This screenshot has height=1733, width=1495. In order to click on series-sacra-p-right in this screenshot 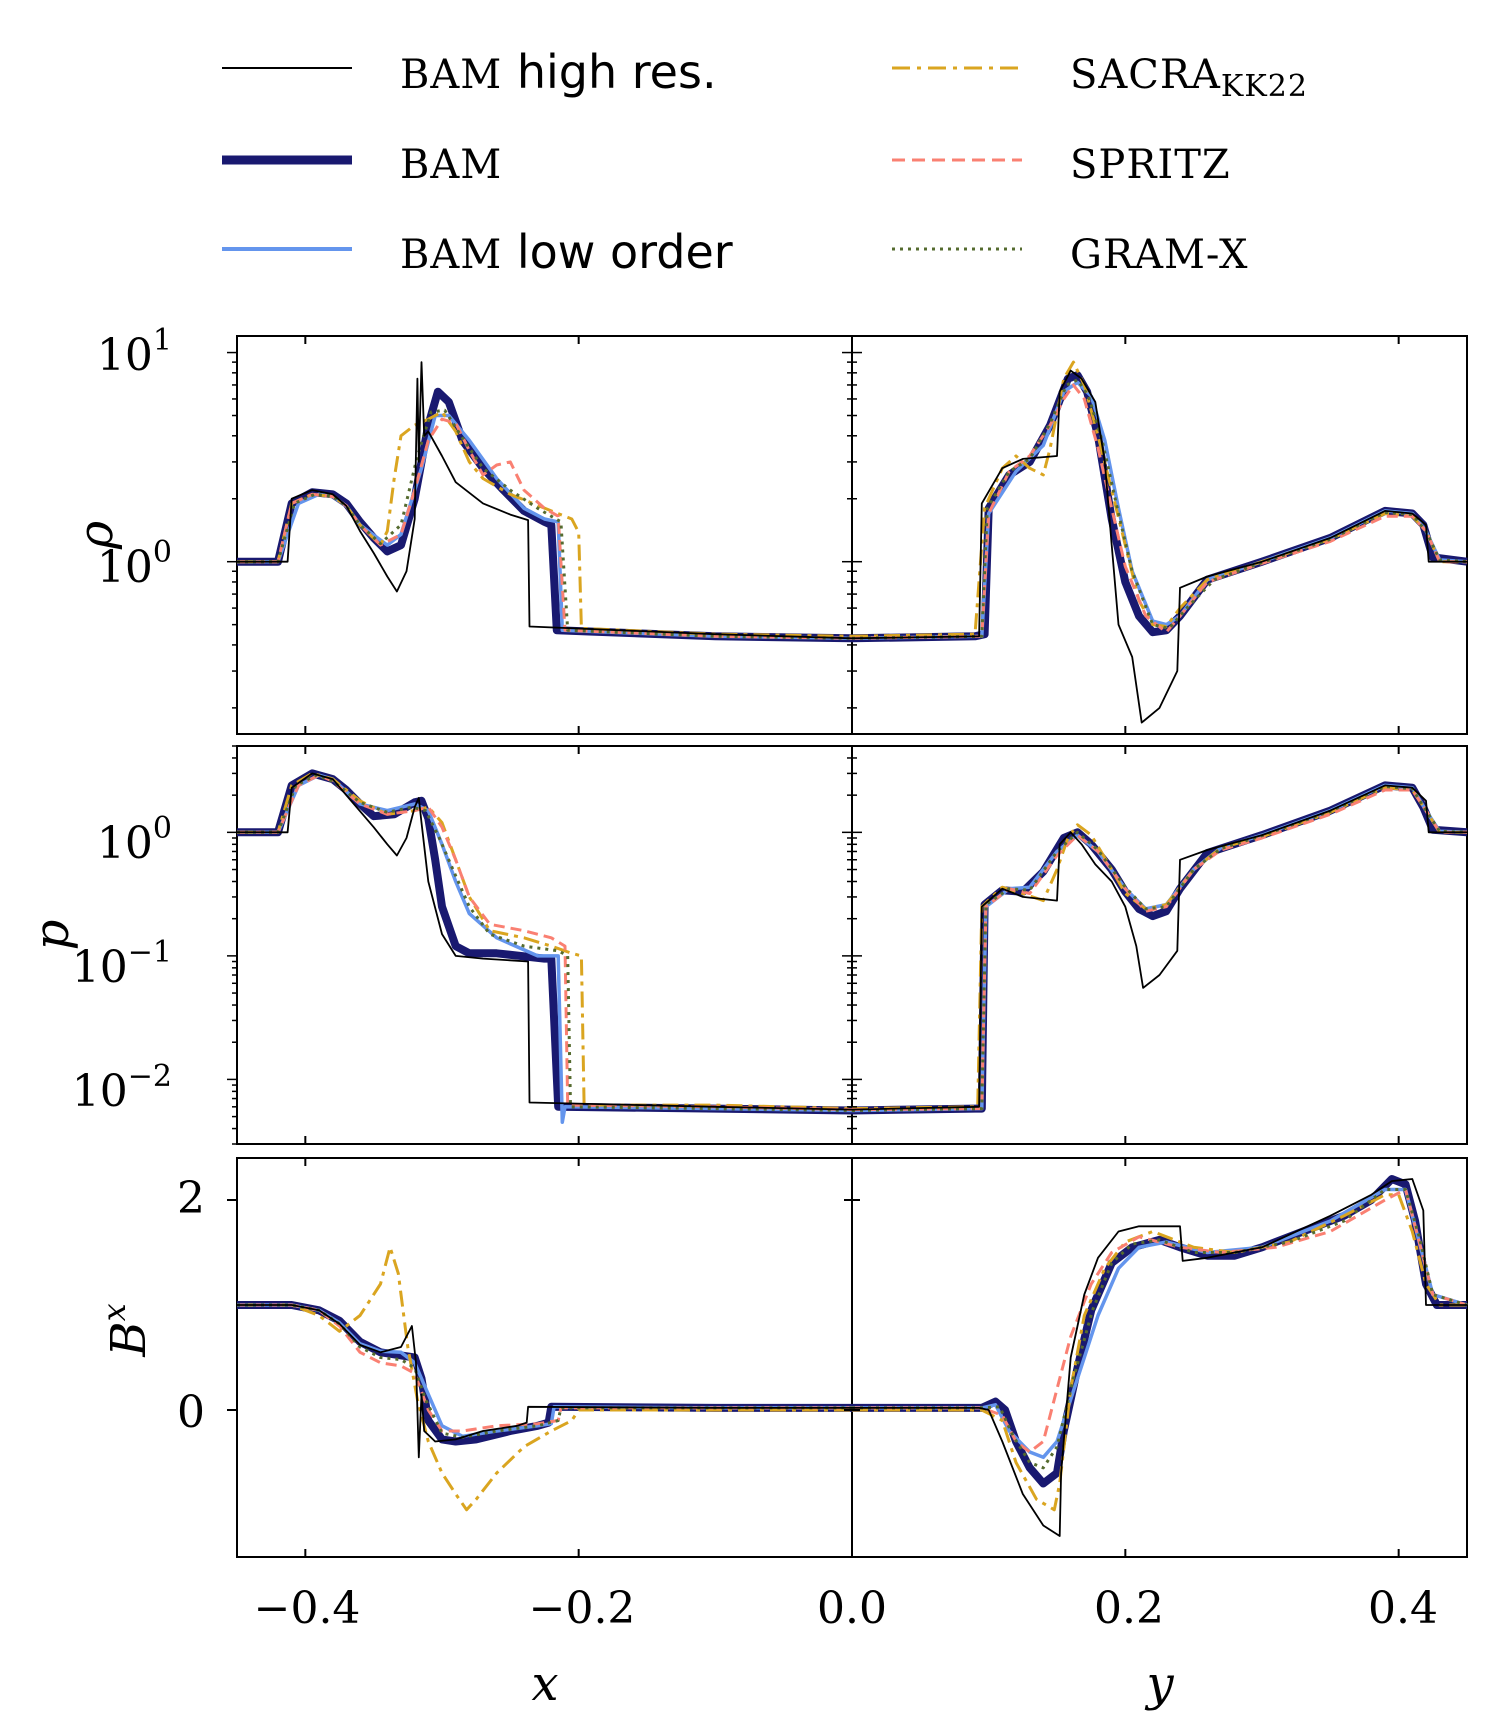, I will do `click(1159, 948)`.